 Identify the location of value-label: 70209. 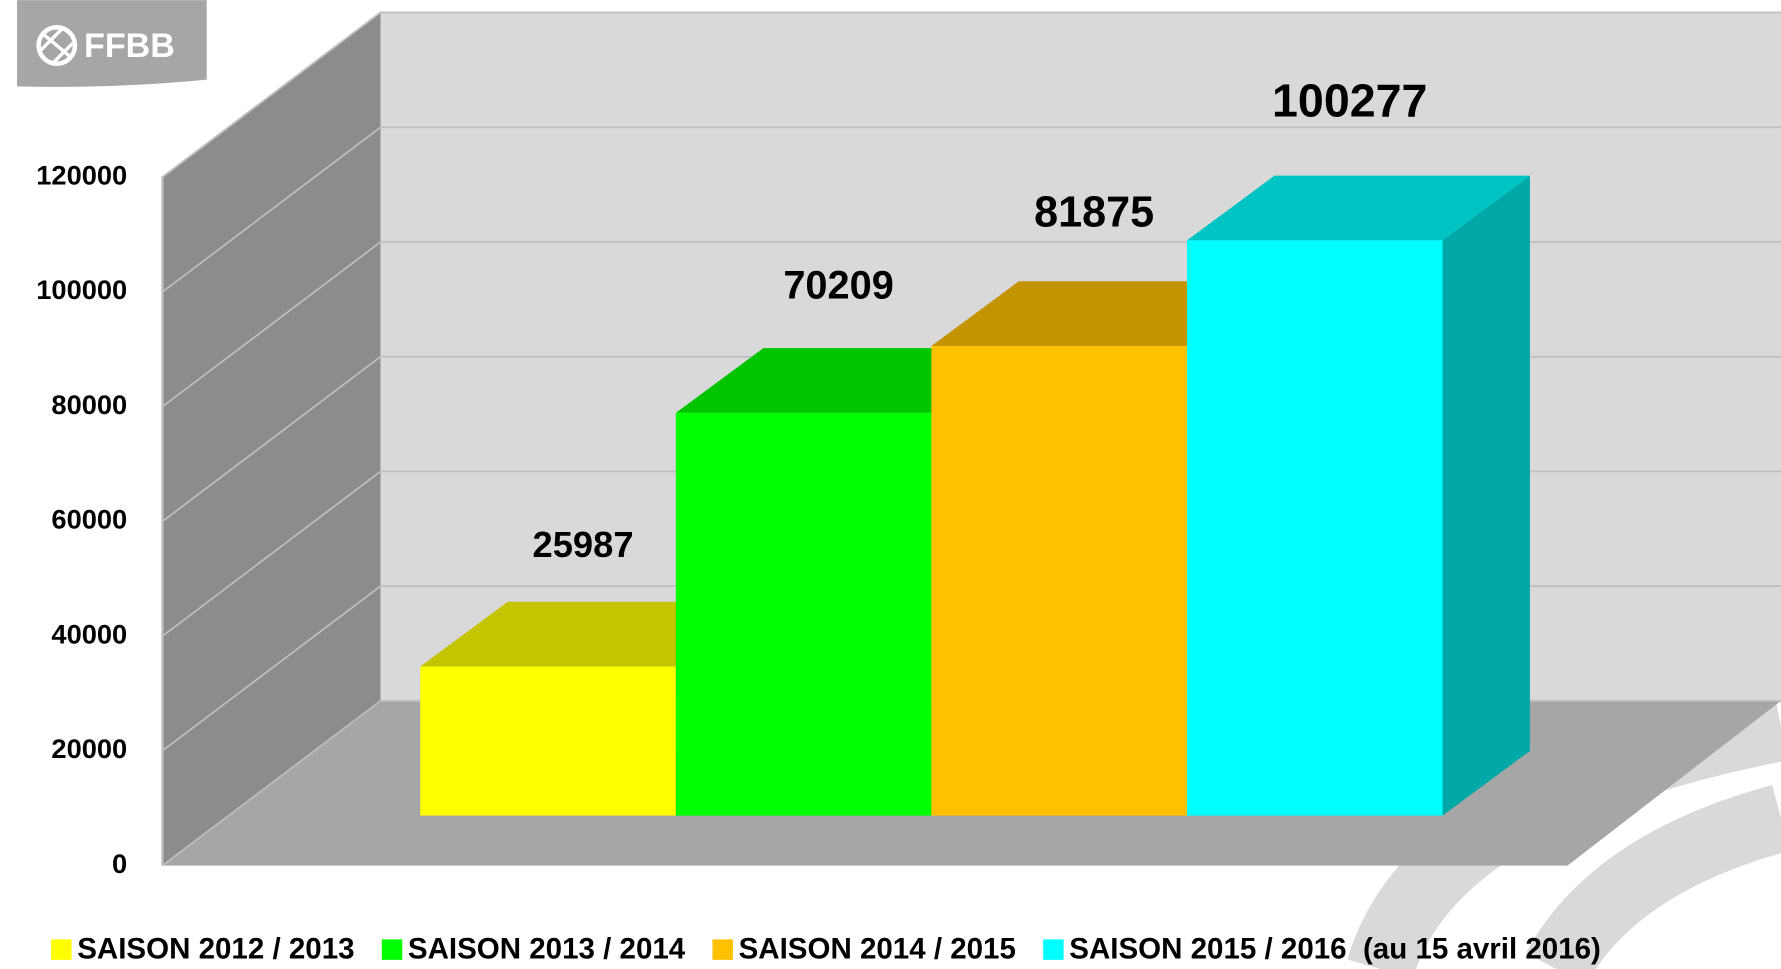
(838, 285).